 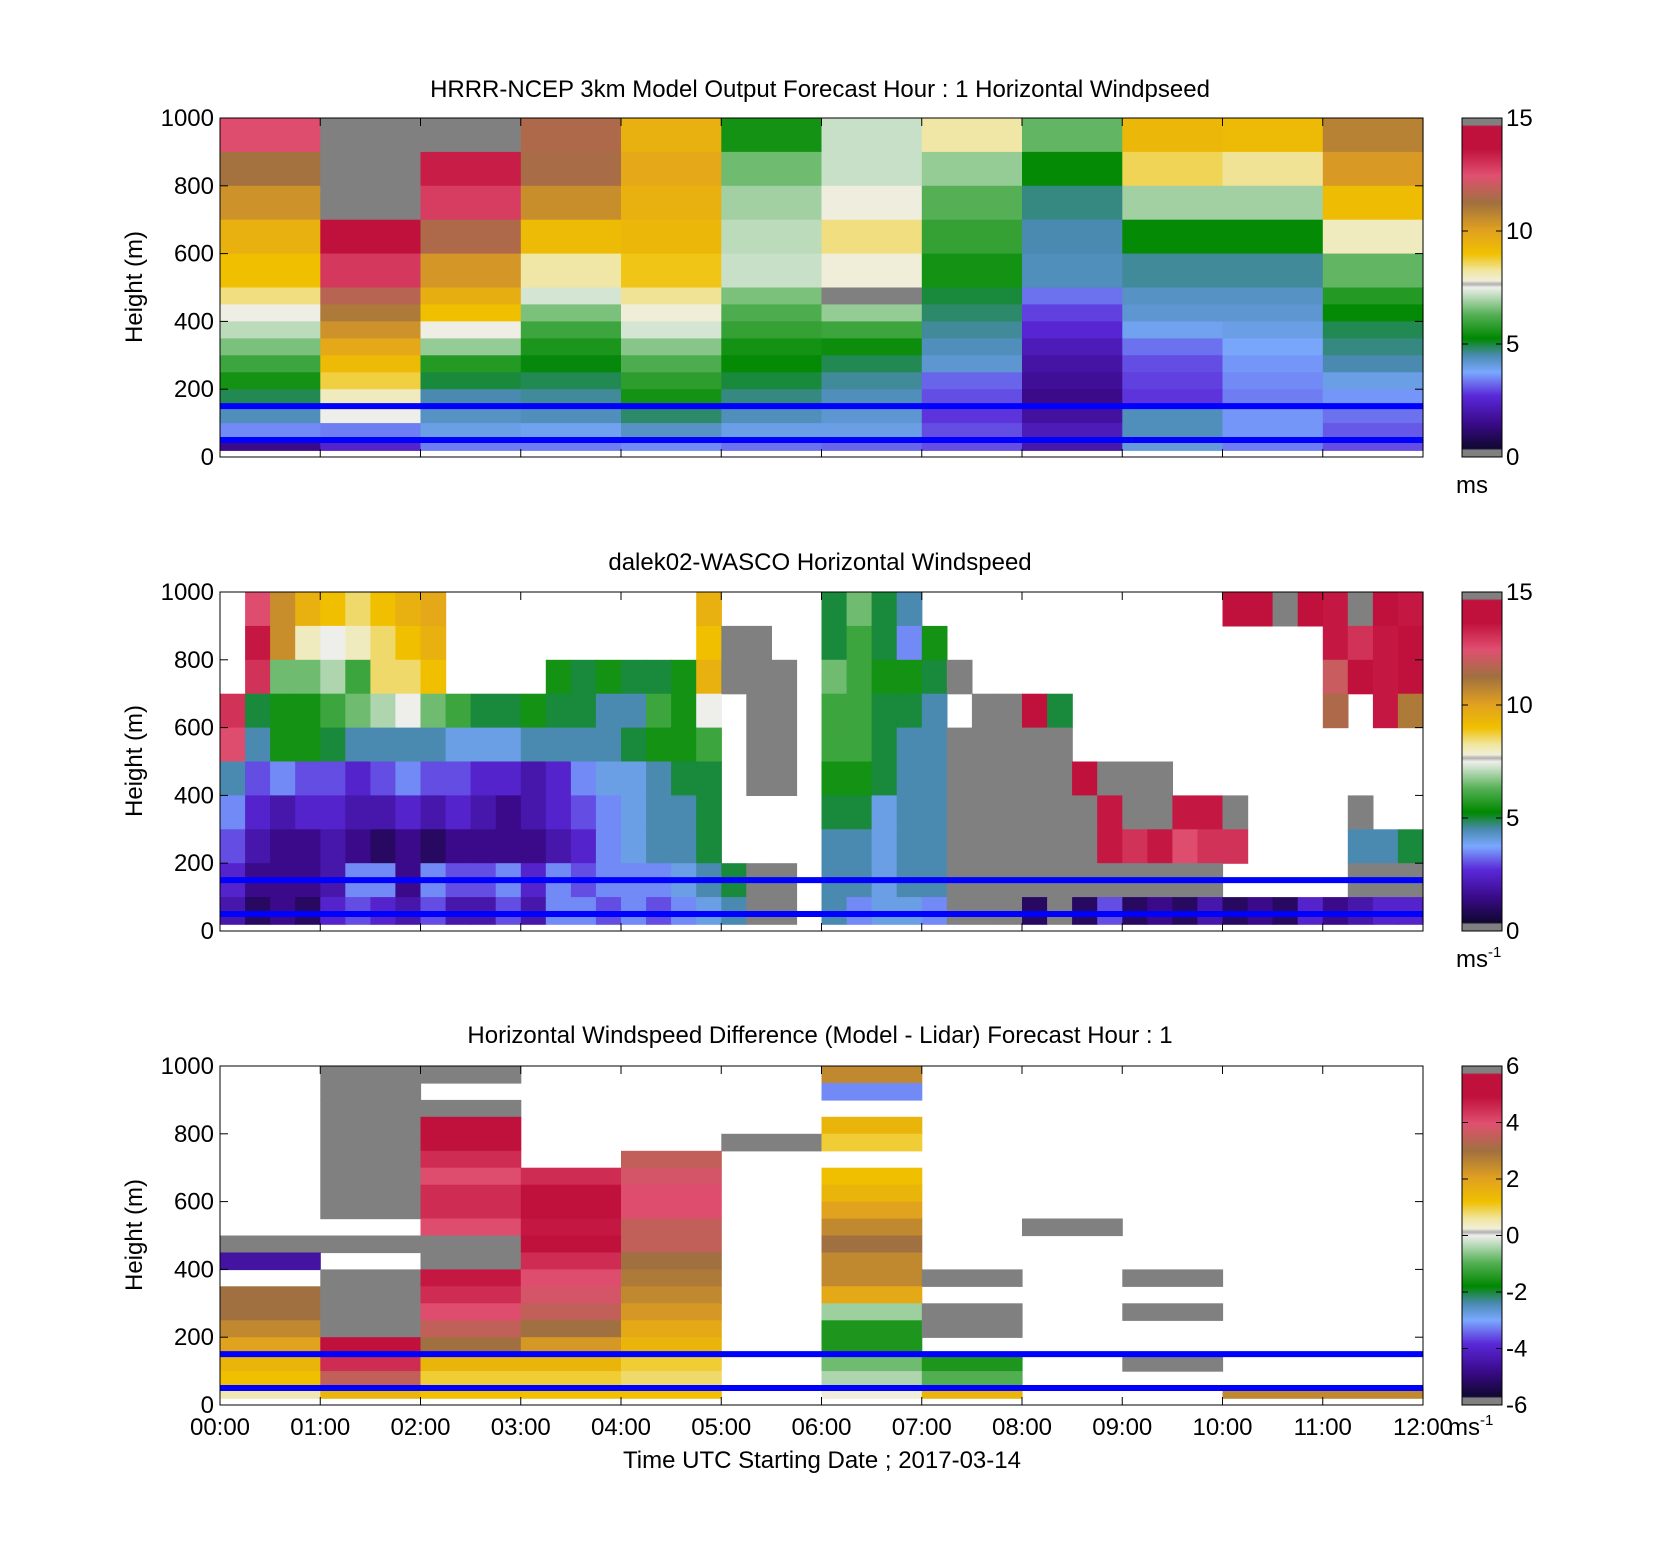 What do you see at coordinates (207, 931) in the screenshot?
I see `y-tick-label: 0` at bounding box center [207, 931].